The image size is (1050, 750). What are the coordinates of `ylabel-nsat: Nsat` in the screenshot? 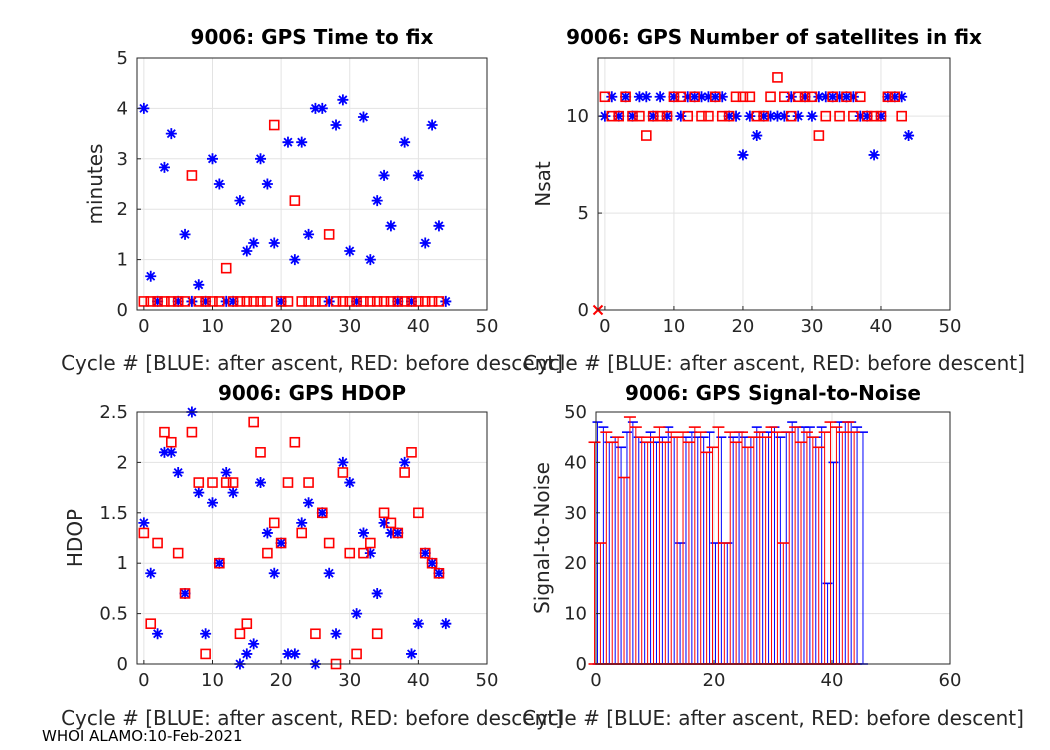 It's located at (543, 184).